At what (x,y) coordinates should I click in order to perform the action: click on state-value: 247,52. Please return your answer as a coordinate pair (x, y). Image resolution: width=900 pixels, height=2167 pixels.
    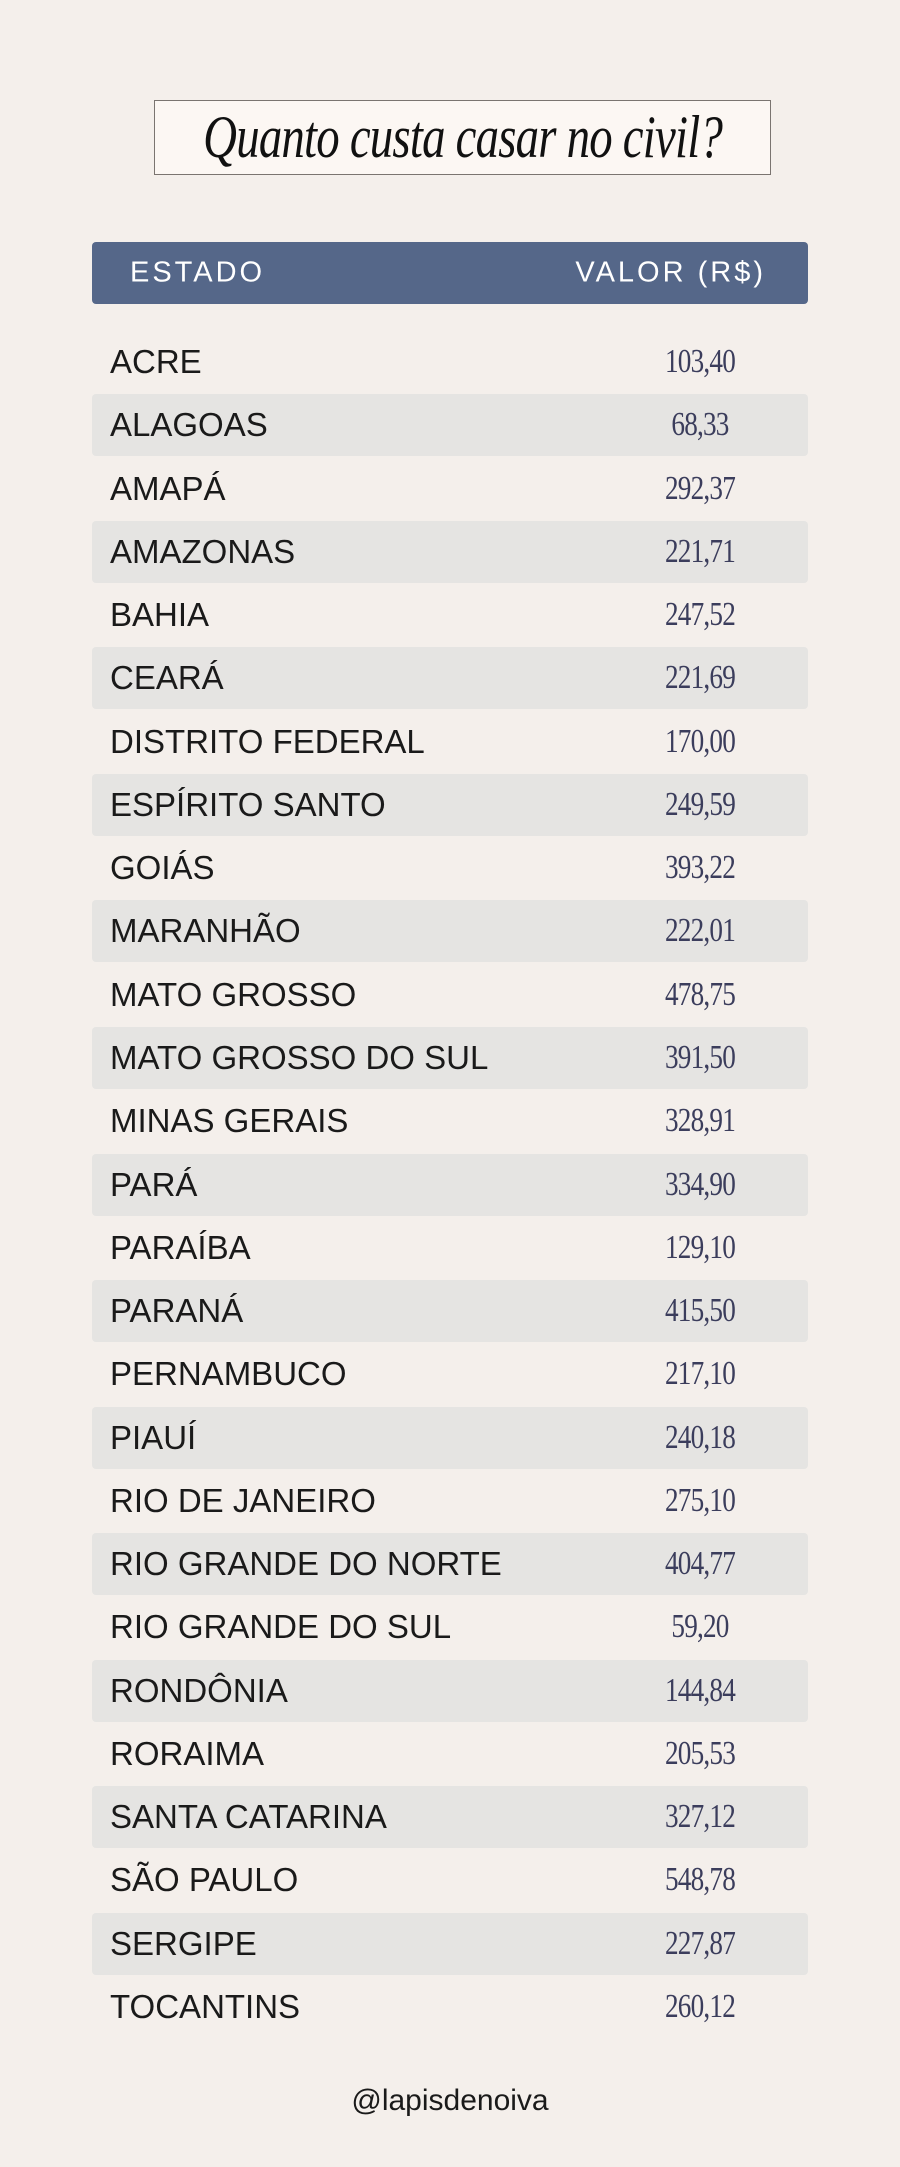
    Looking at the image, I should click on (700, 615).